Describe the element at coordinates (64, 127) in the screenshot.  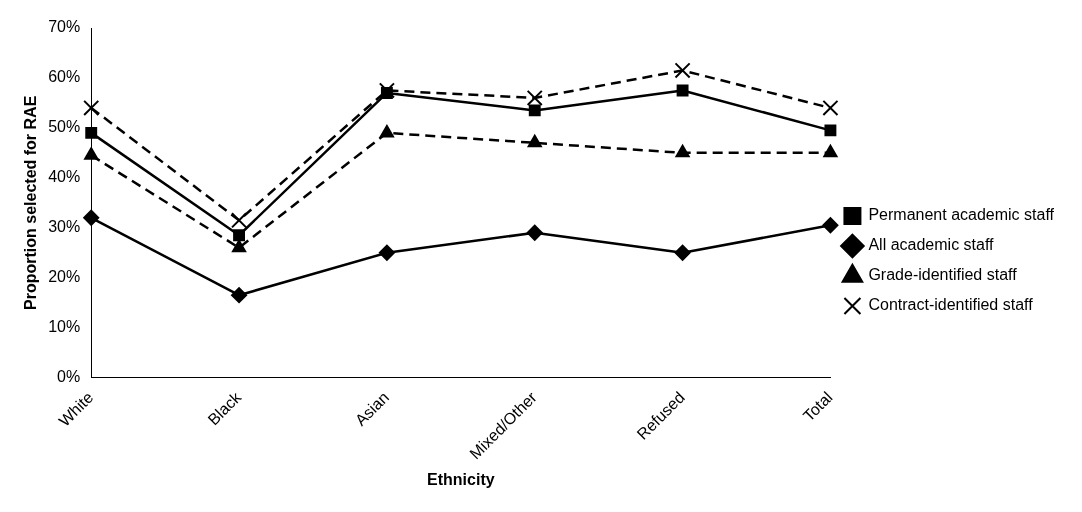
I see `y-tick-label: 50%` at that location.